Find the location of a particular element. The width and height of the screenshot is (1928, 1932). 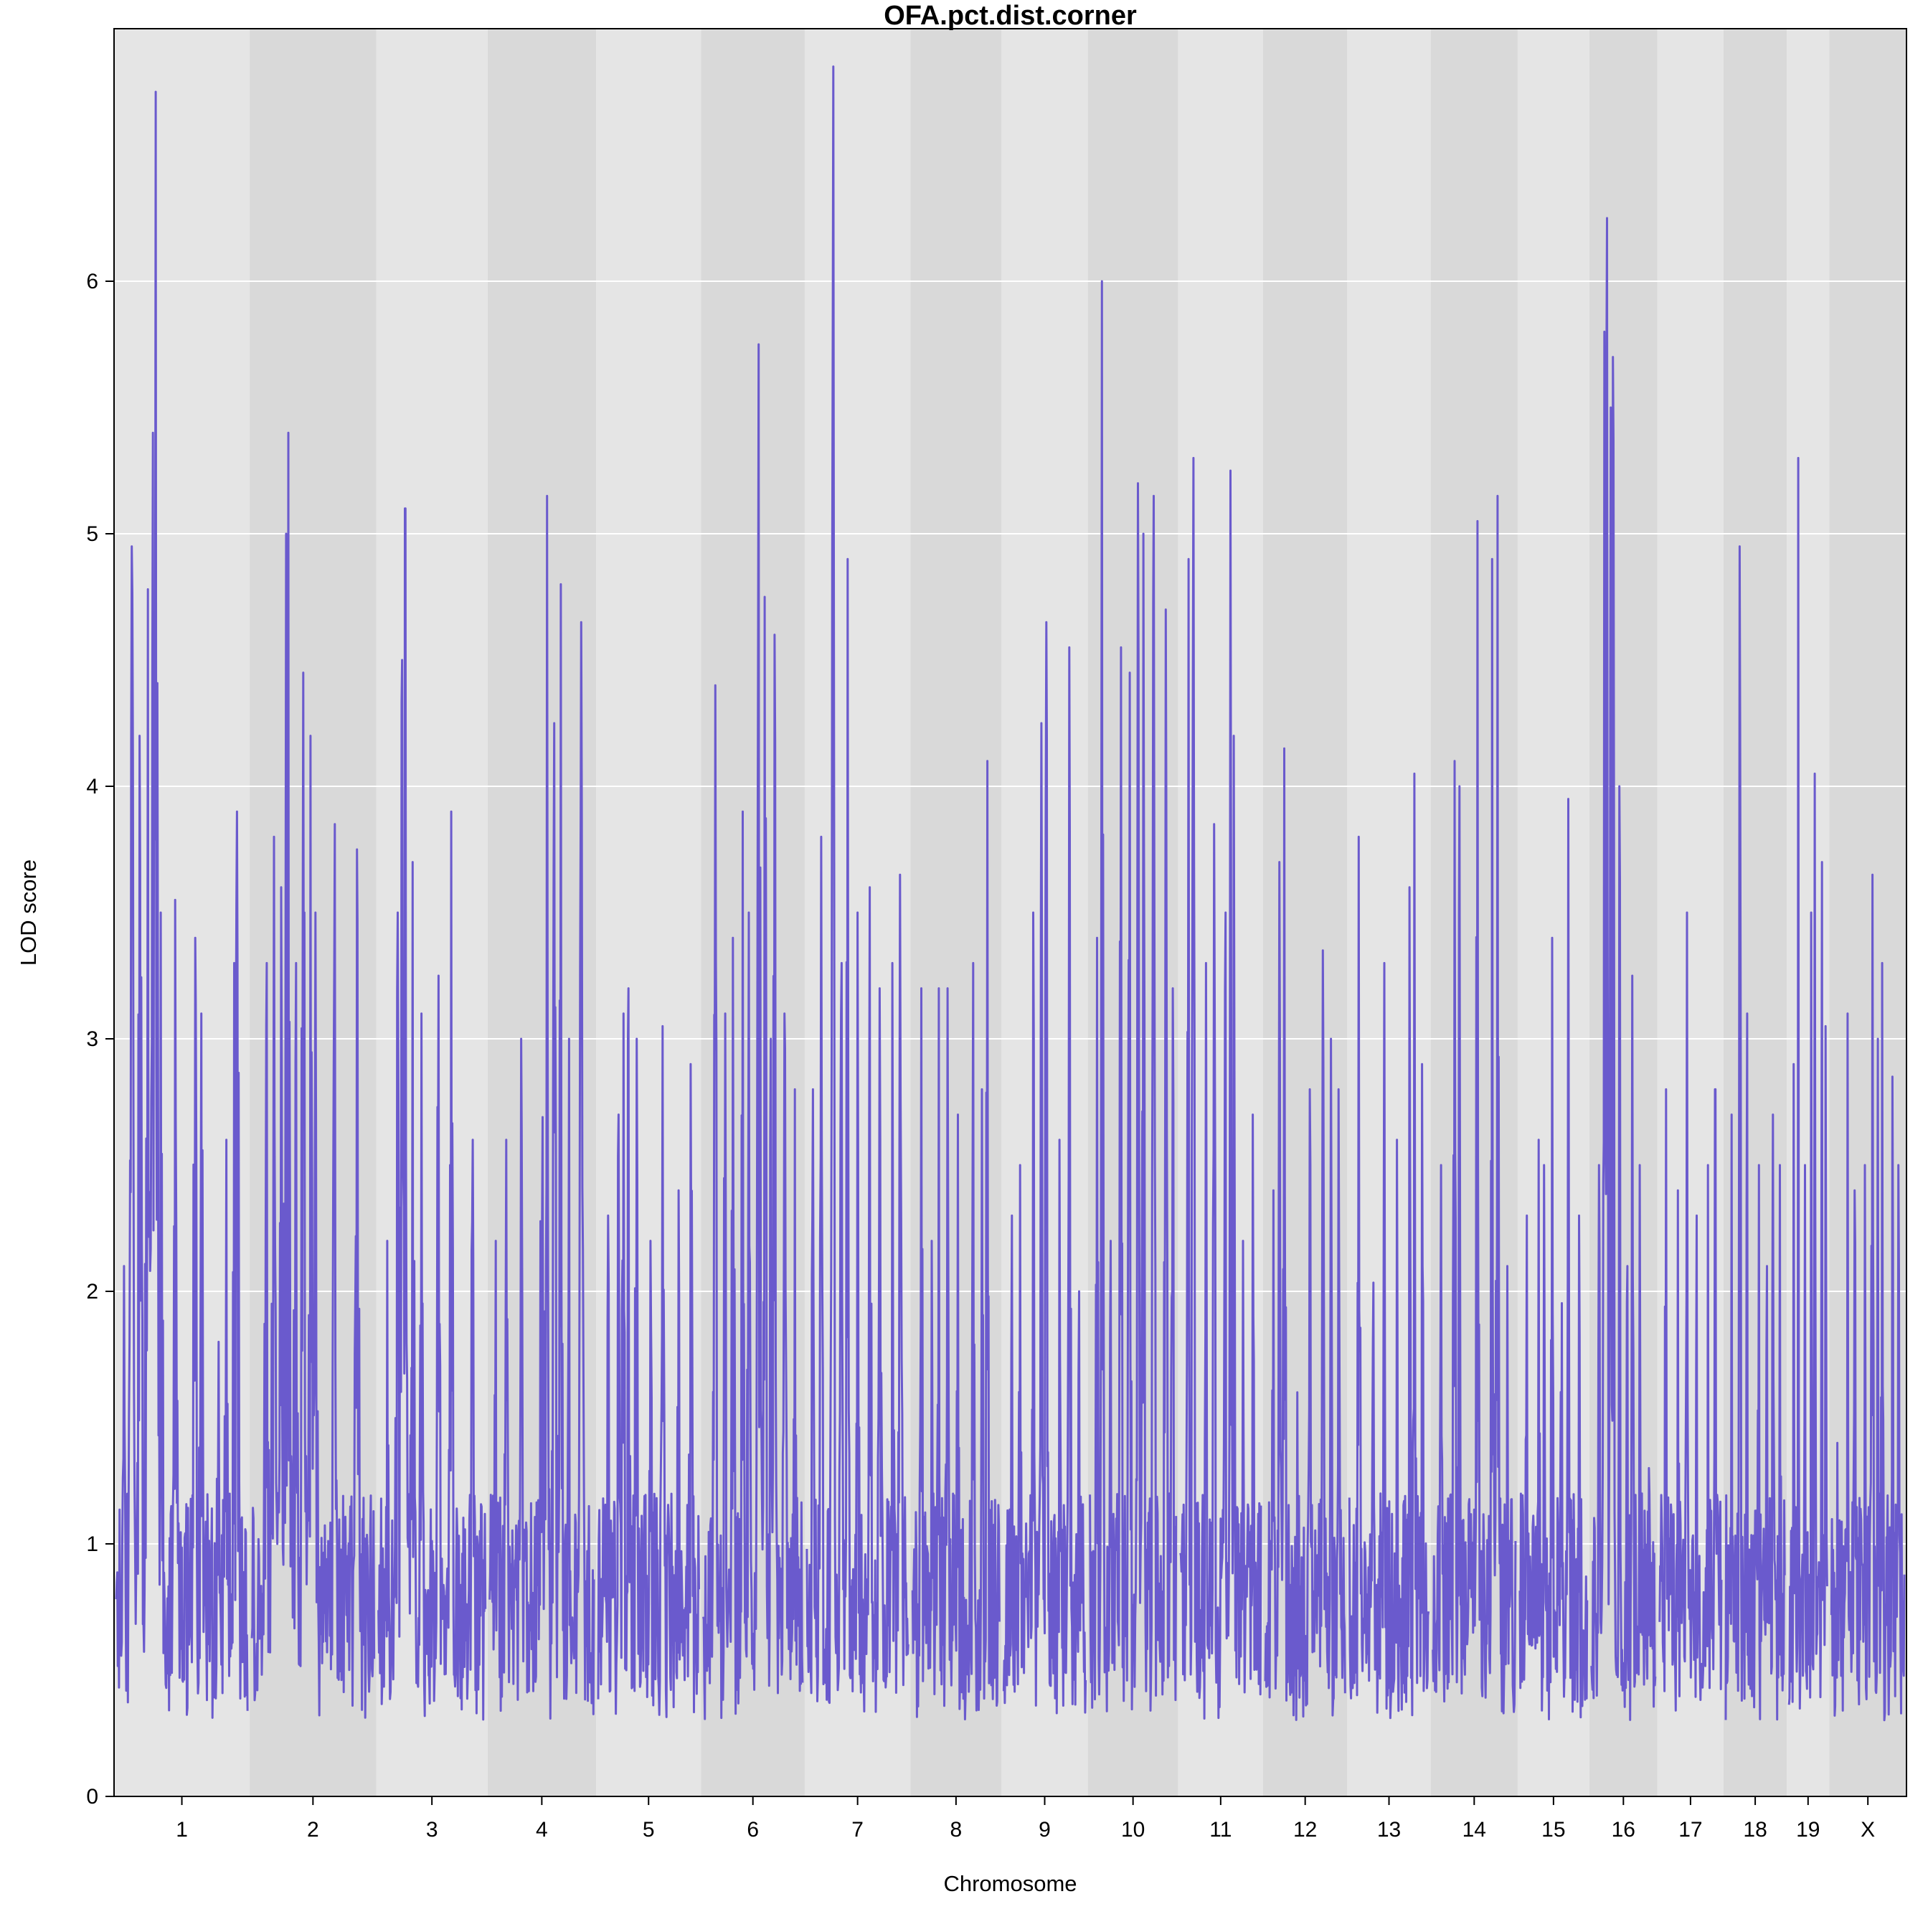

y-axis-ticks: 0 1 2 3 4 5 6 is located at coordinates (100, 1039).